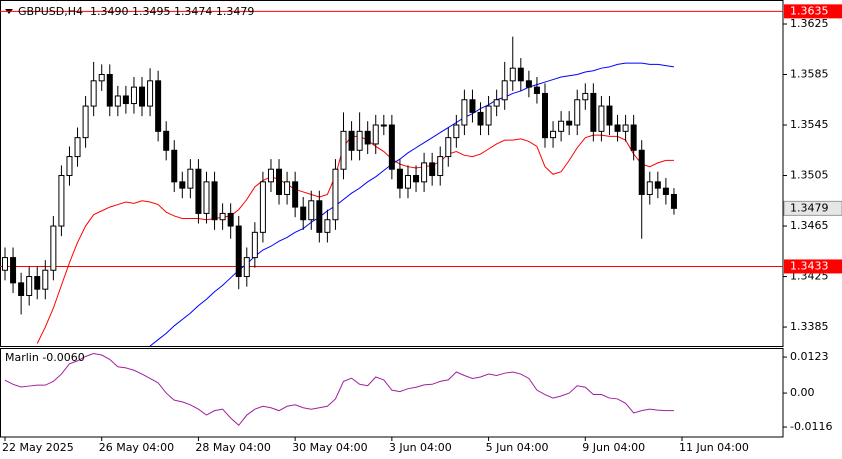 The width and height of the screenshot is (842, 459). Describe the element at coordinates (809, 356) in the screenshot. I see `y-tick-label: 0.0123` at that location.